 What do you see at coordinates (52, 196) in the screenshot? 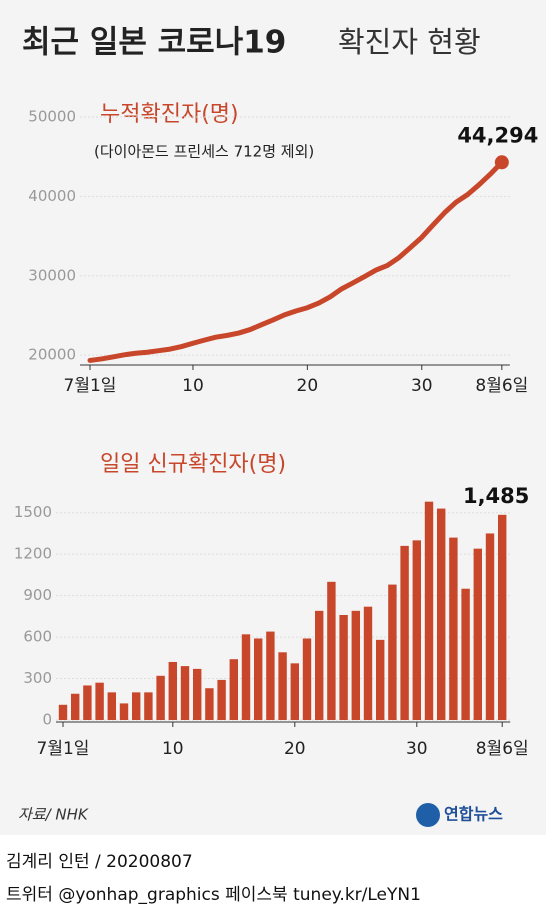
I see `y-tick-label: 40000` at bounding box center [52, 196].